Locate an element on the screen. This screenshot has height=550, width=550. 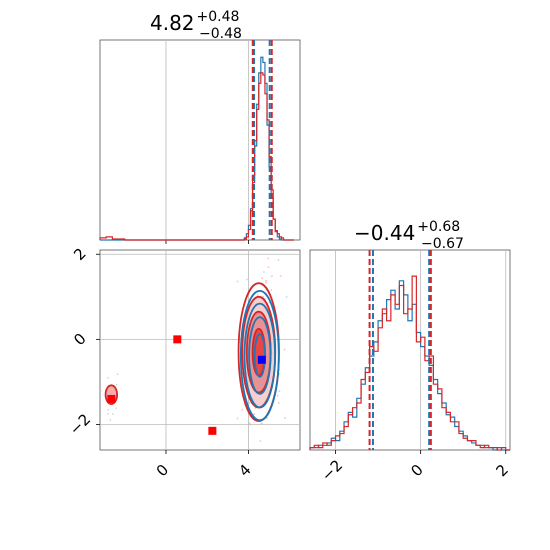
x-tick-label: 2 is located at coordinates (501, 470).